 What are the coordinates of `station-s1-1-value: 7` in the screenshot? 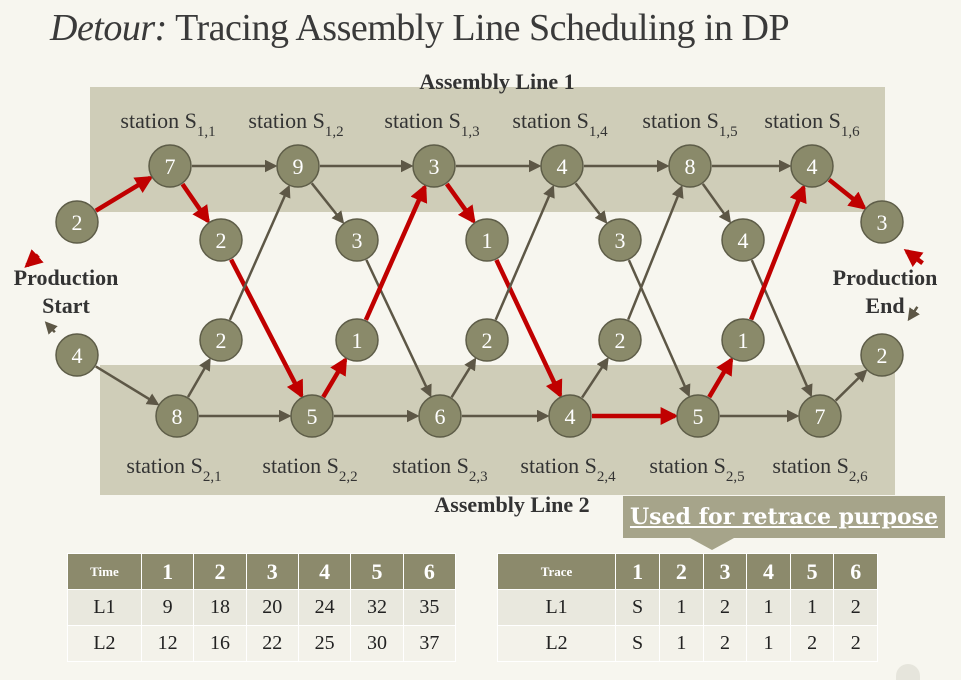 It's located at (170, 166).